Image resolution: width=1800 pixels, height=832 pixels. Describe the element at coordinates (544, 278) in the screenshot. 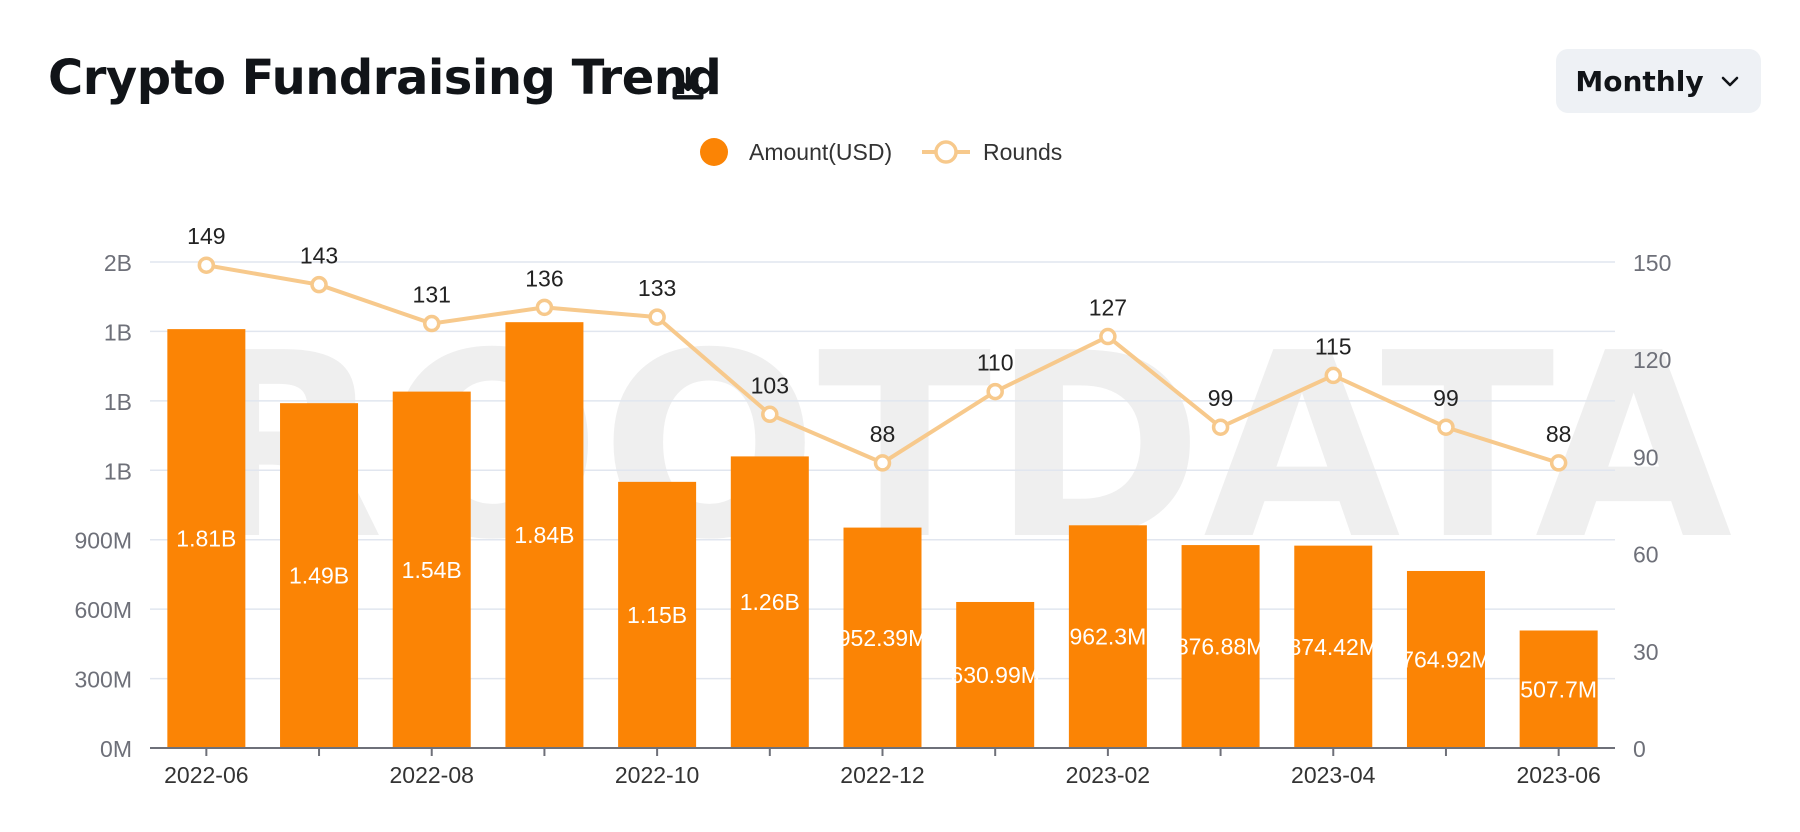

I see `rounds-value-label: 136` at that location.